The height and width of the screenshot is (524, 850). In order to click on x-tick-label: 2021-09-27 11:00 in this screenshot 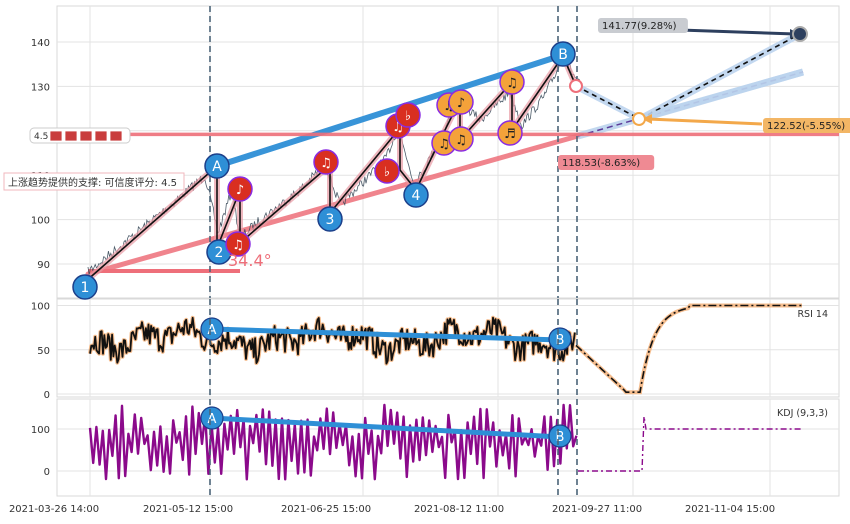, I will do `click(597, 509)`.